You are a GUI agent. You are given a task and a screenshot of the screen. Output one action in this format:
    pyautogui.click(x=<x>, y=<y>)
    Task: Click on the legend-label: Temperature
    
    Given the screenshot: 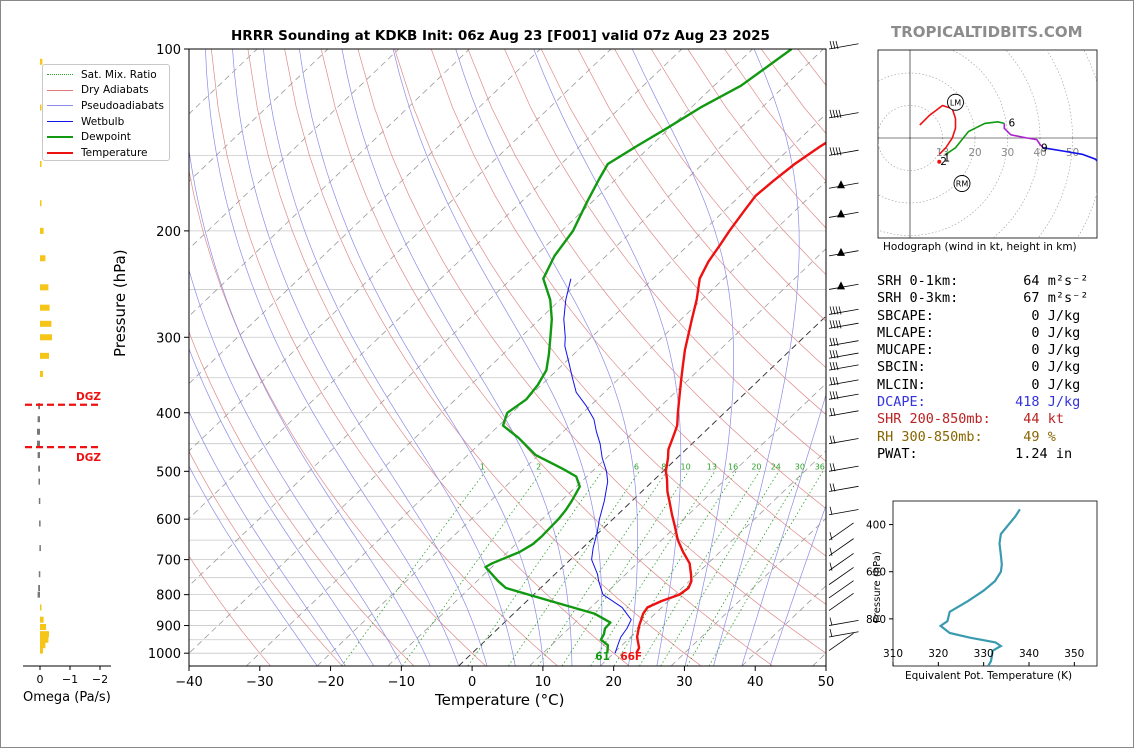 What is the action you would take?
    pyautogui.click(x=114, y=152)
    